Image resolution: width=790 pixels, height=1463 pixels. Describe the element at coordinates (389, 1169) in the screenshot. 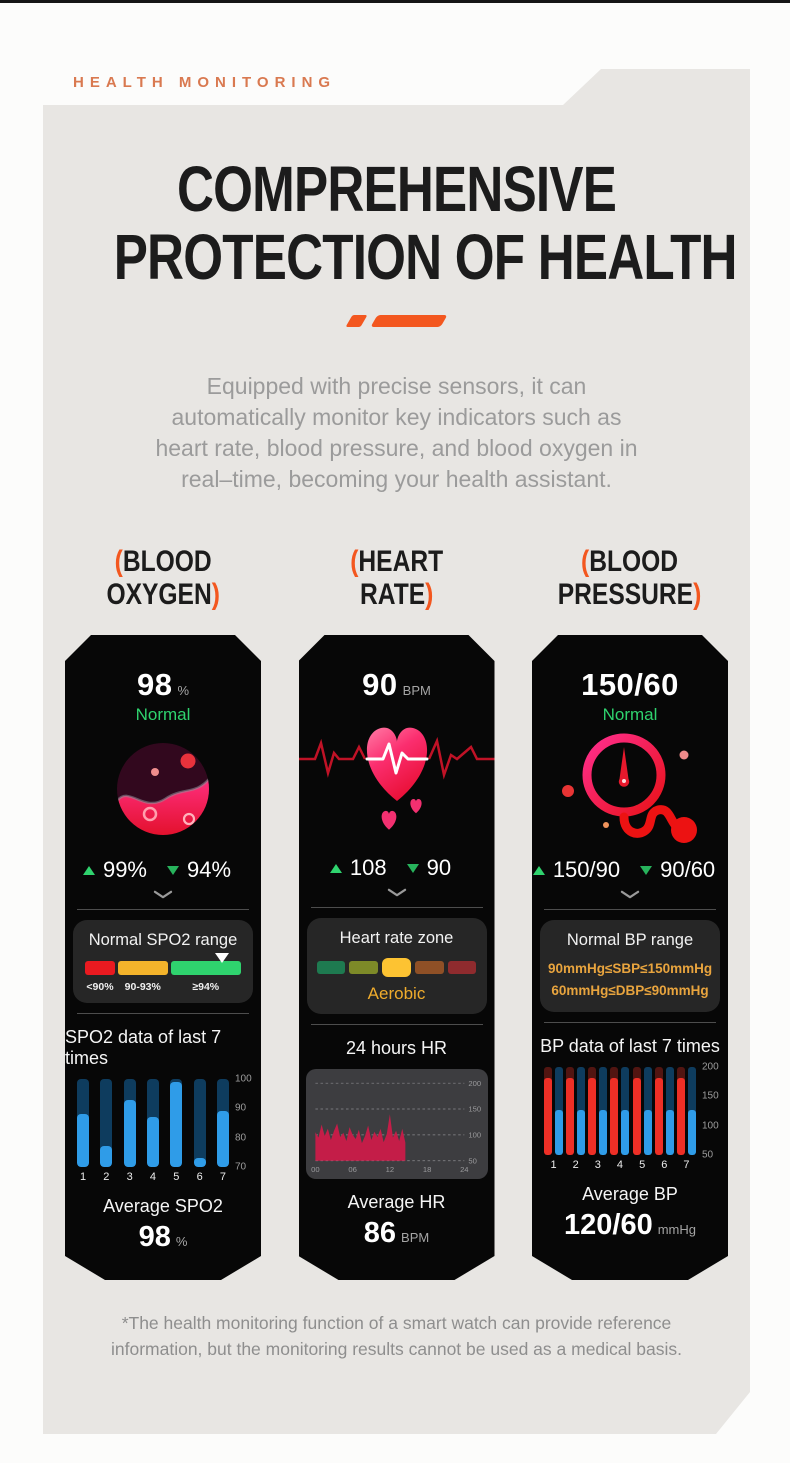

I see `svg-text: 12` at that location.